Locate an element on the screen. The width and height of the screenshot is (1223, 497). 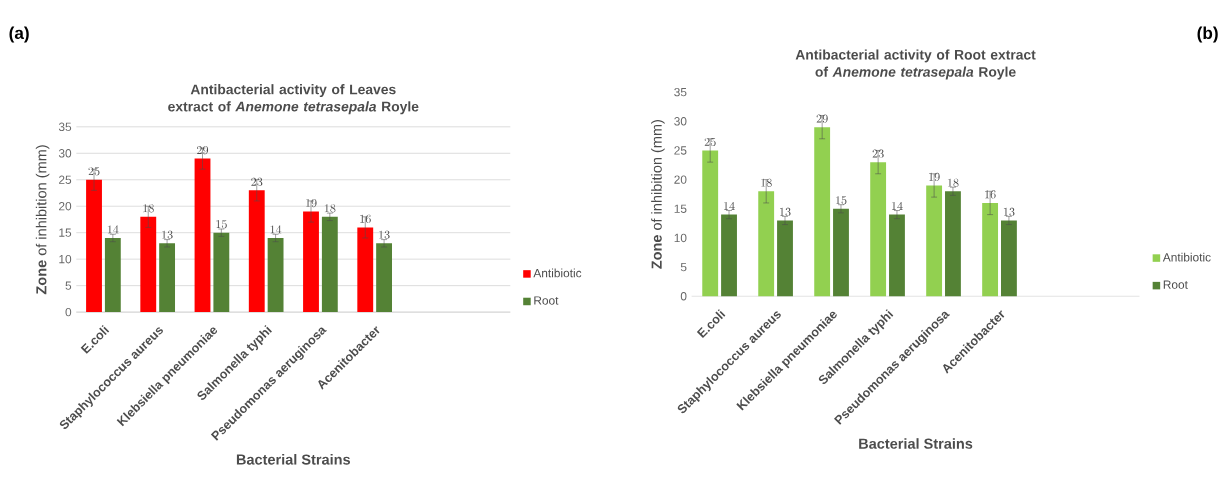
text: (a) is located at coordinates (19, 34).